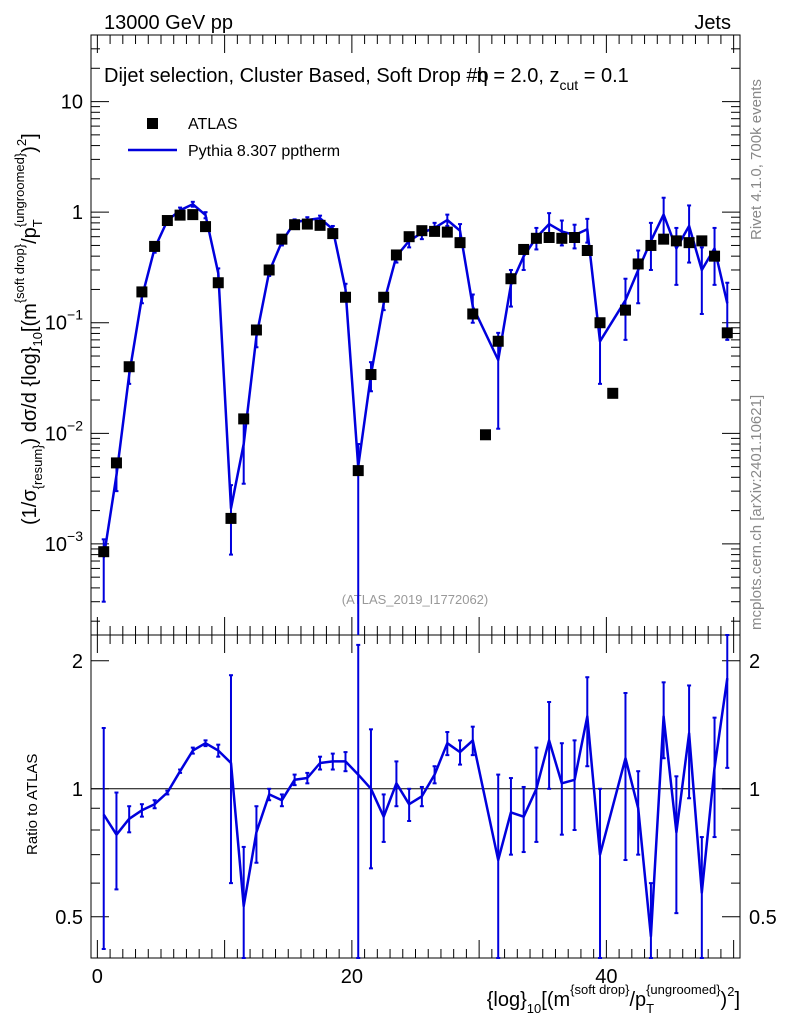 The image size is (786, 1024). Describe the element at coordinates (264, 151) in the screenshot. I see `legend-pythia-label: Pythia 8.307 pptherm` at that location.